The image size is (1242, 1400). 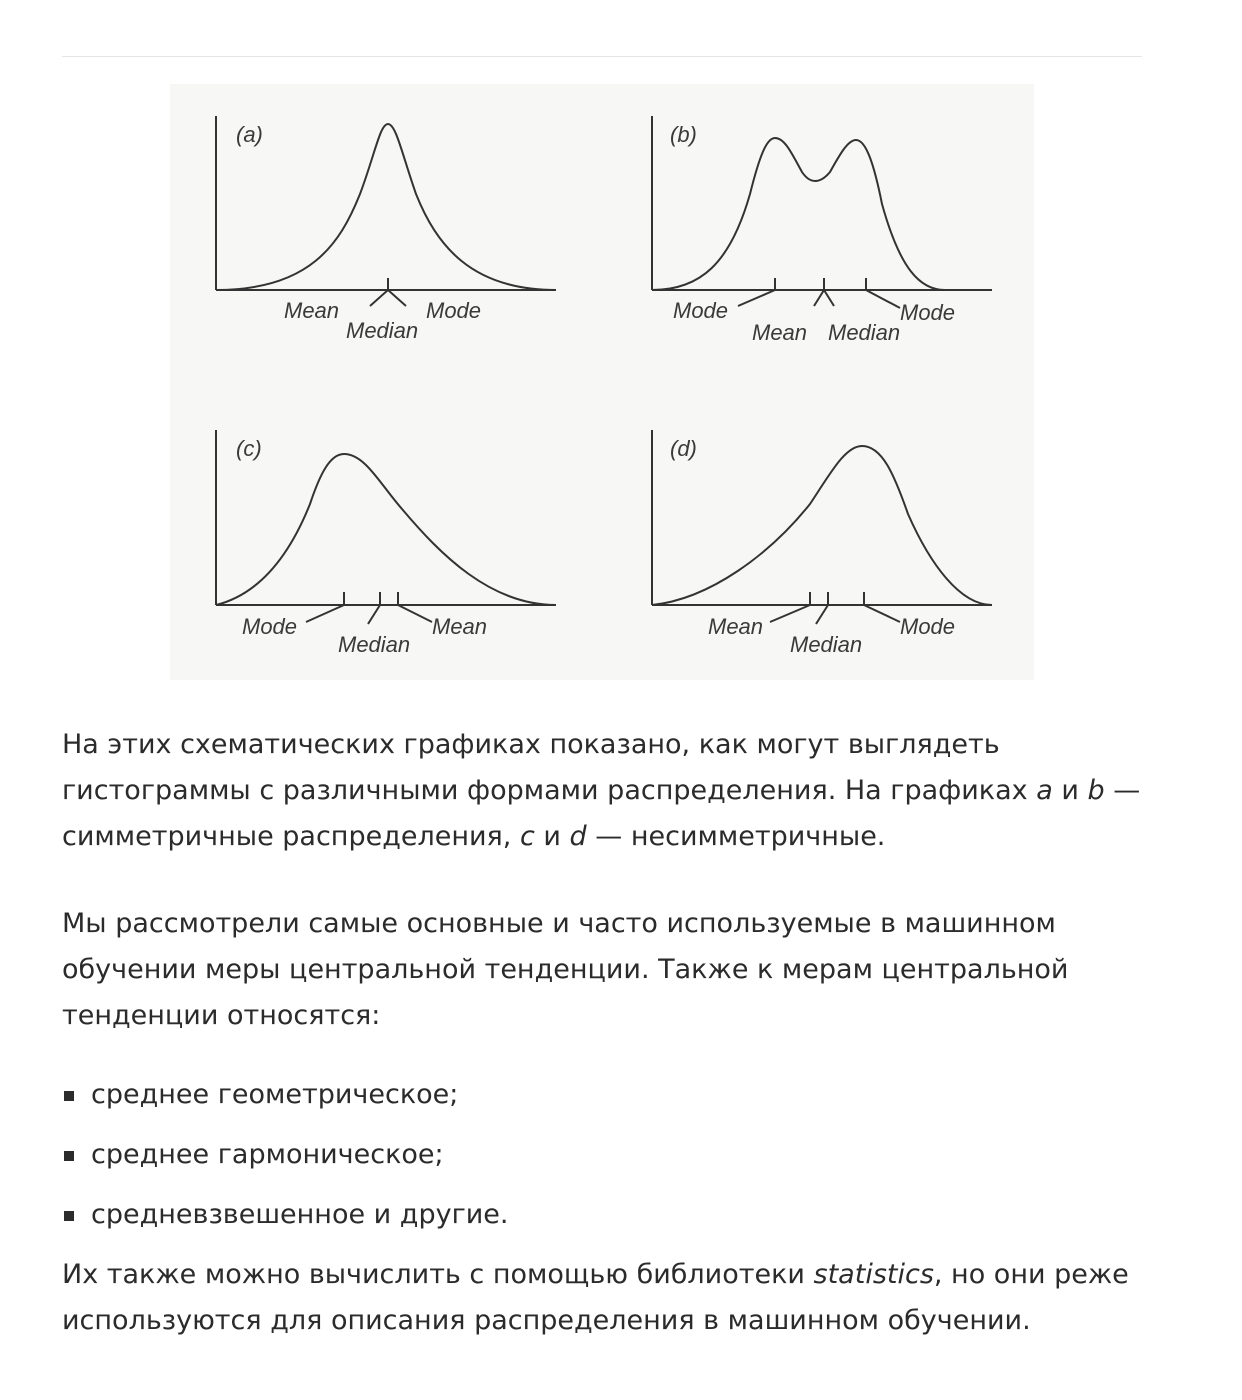 What do you see at coordinates (736, 836) in the screenshot?
I see `paragraph1-text-5: — несимметричные.` at bounding box center [736, 836].